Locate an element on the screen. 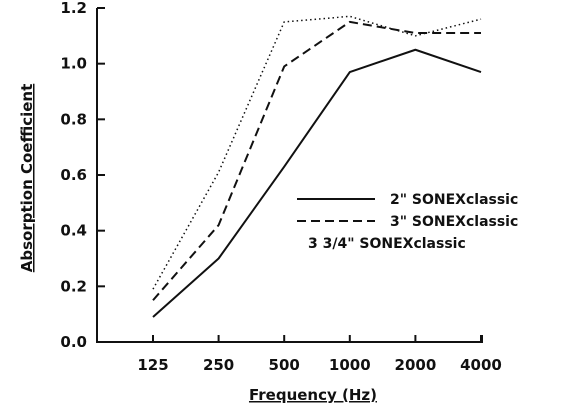 Image resolution: width=582 pixels, height=411 pixels. x-axis-title: Frequency (Hz) is located at coordinates (313, 395).